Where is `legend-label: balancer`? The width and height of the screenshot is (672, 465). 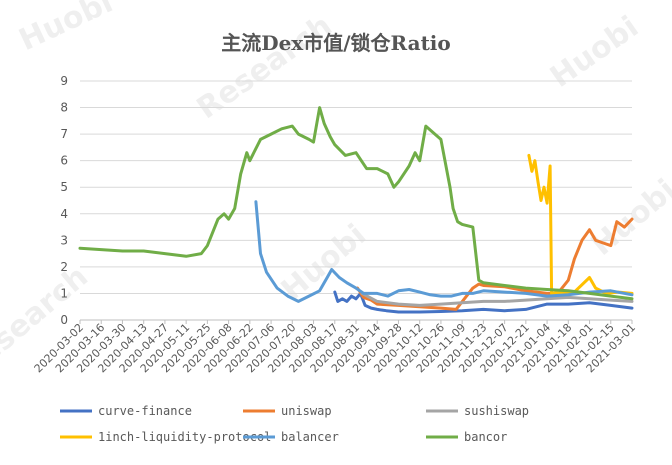
legend-label: balancer is located at coordinates (310, 437).